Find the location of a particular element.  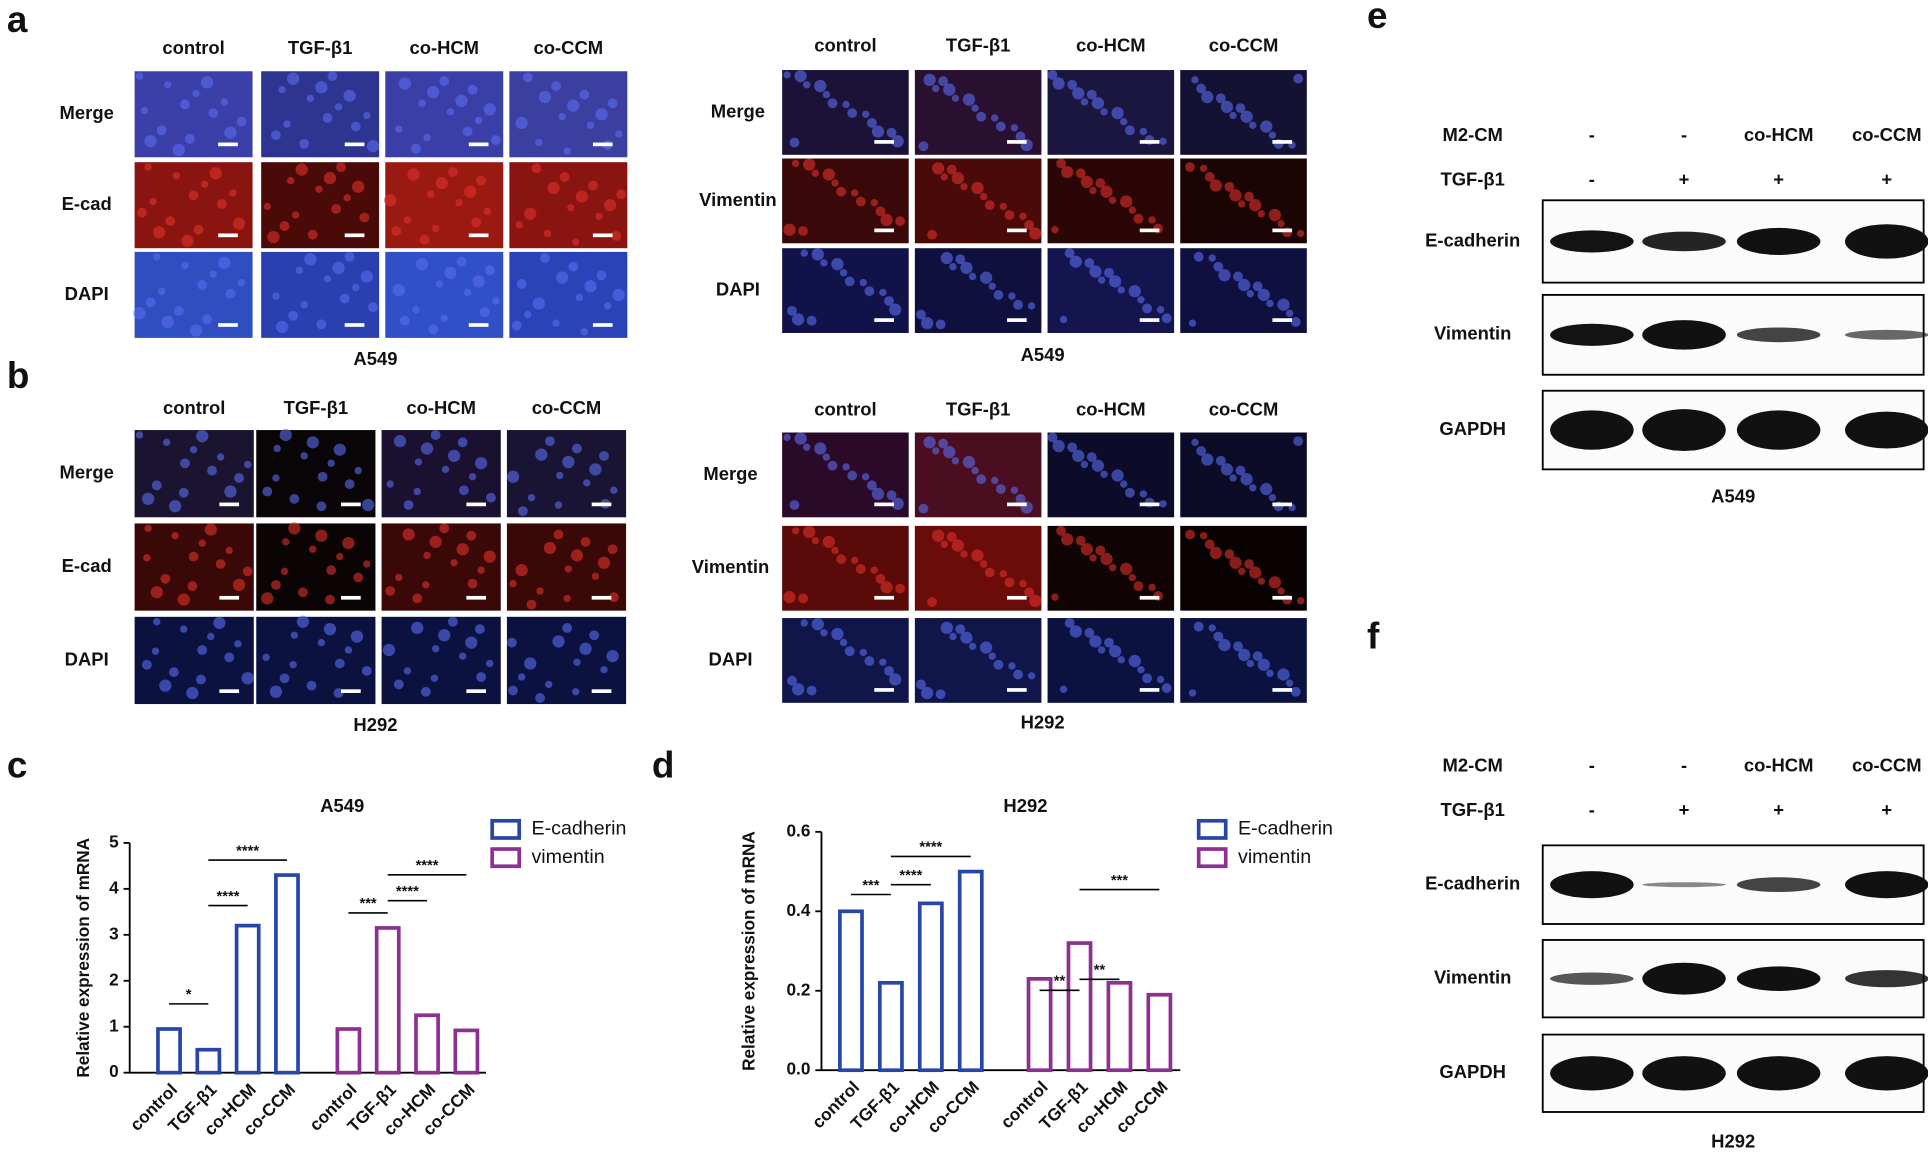

y-tick-label: 3 is located at coordinates (114, 933).